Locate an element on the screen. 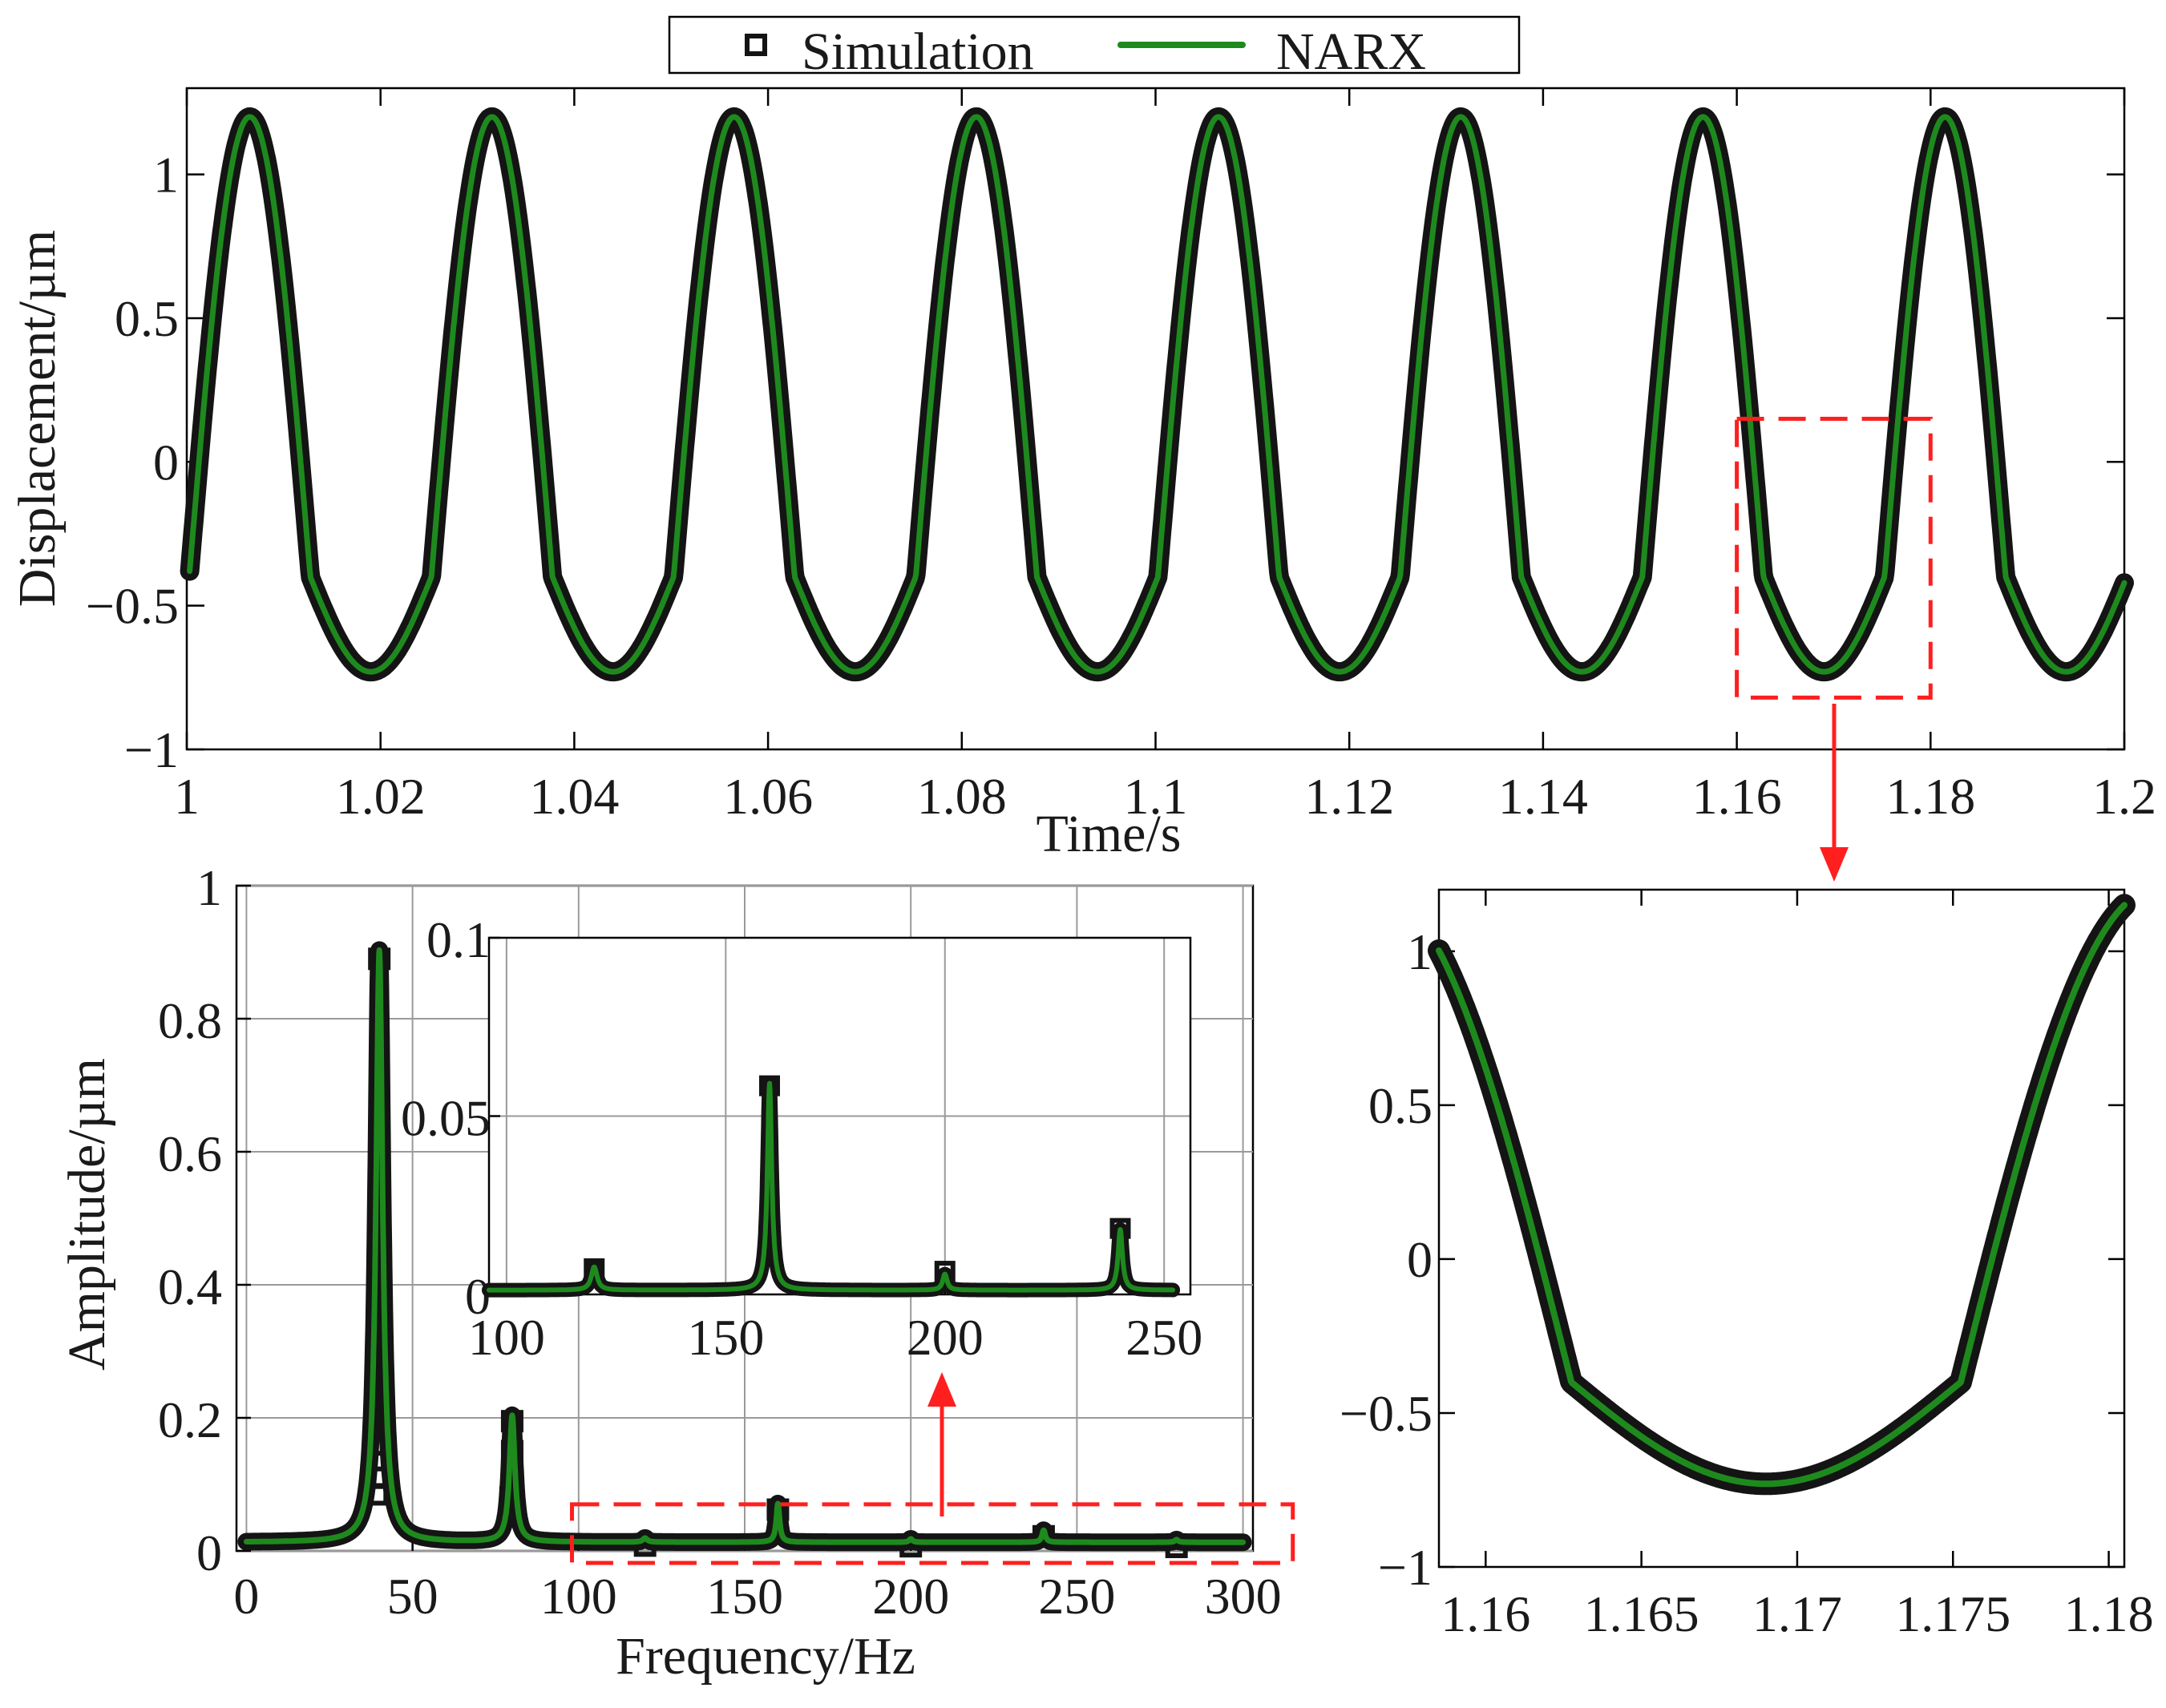 The image size is (2166, 1708). legend-box is located at coordinates (1094, 45).